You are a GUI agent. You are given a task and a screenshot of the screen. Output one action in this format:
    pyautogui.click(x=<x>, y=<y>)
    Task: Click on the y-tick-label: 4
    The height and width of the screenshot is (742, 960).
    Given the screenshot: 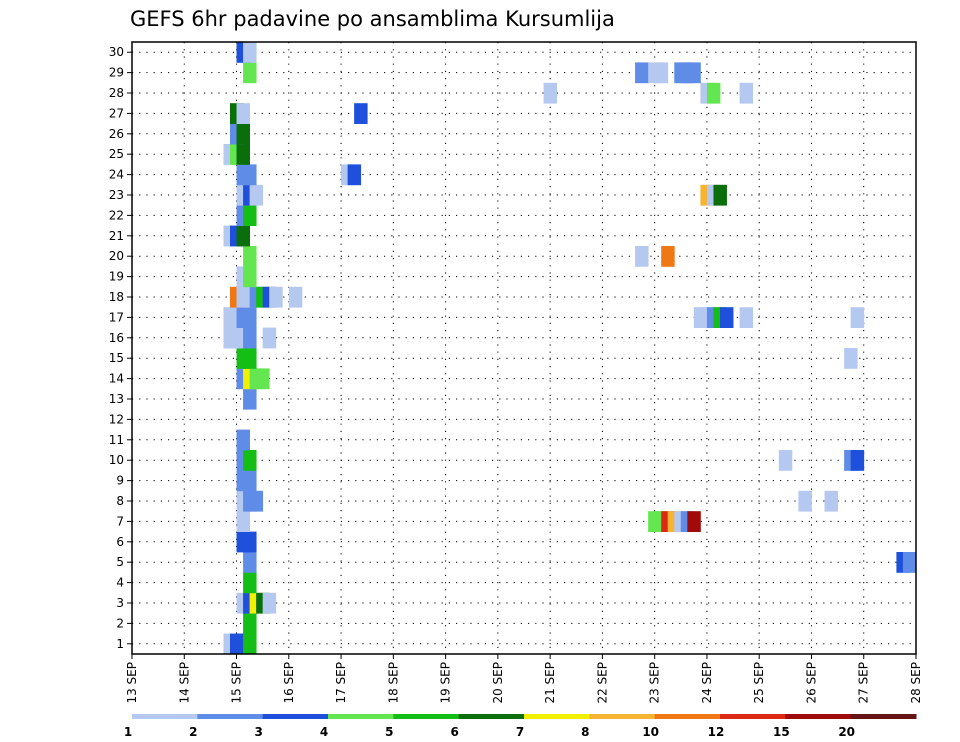 What is the action you would take?
    pyautogui.click(x=120, y=583)
    